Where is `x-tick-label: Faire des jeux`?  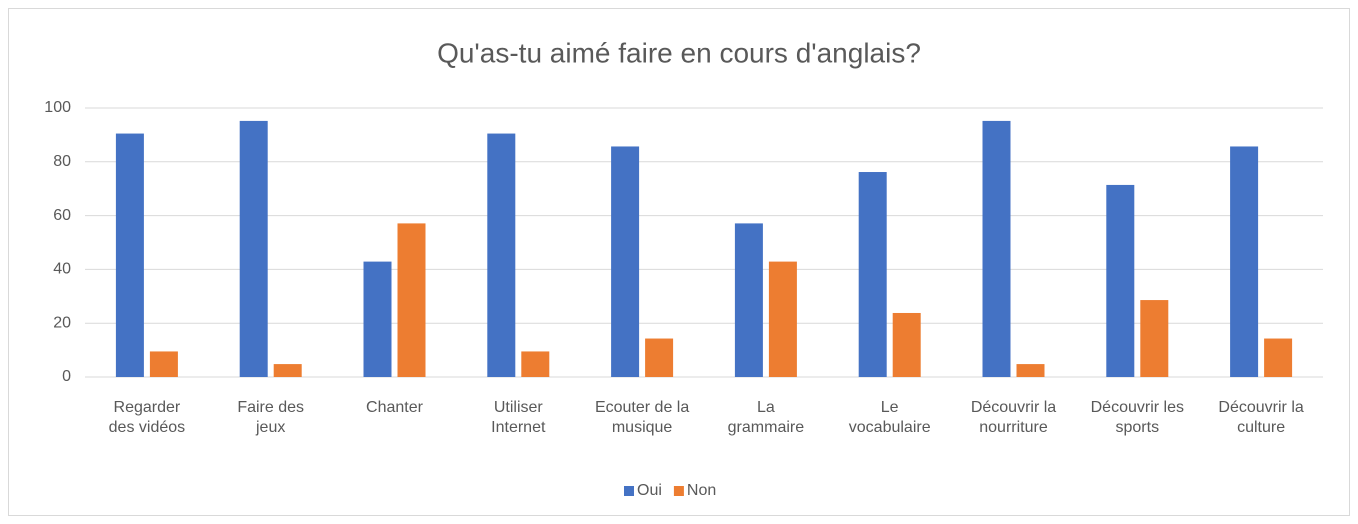
x-tick-label: Faire des jeux is located at coordinates (271, 417).